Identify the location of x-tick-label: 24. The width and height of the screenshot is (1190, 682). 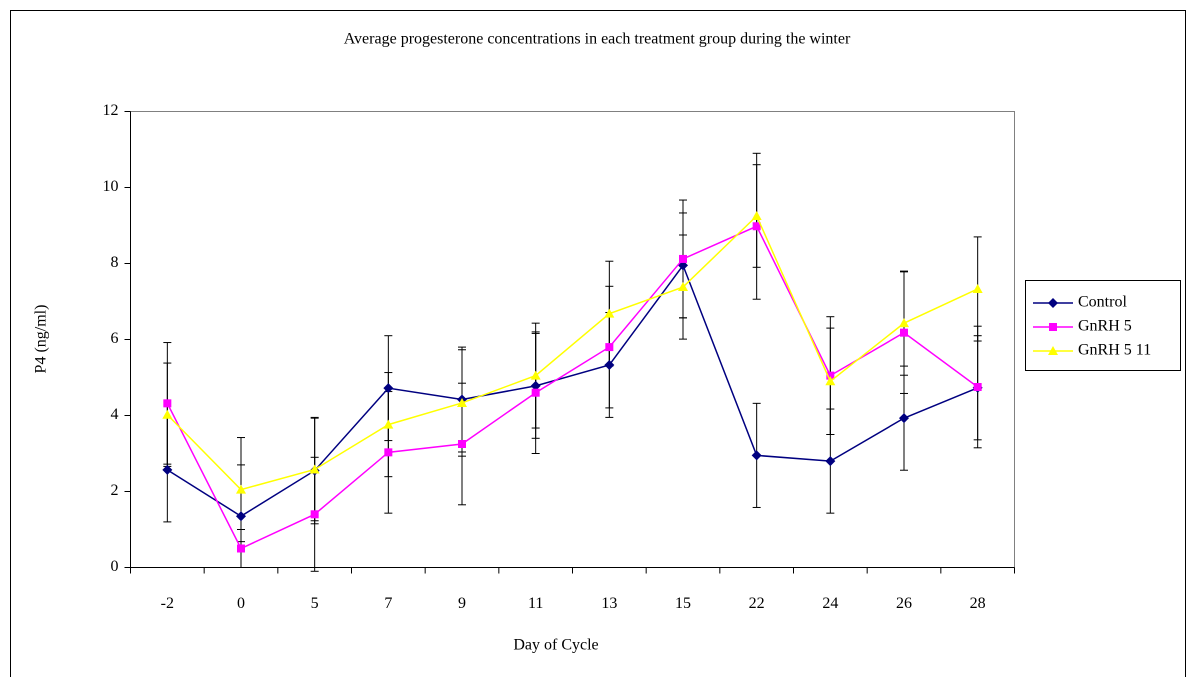
(830, 603).